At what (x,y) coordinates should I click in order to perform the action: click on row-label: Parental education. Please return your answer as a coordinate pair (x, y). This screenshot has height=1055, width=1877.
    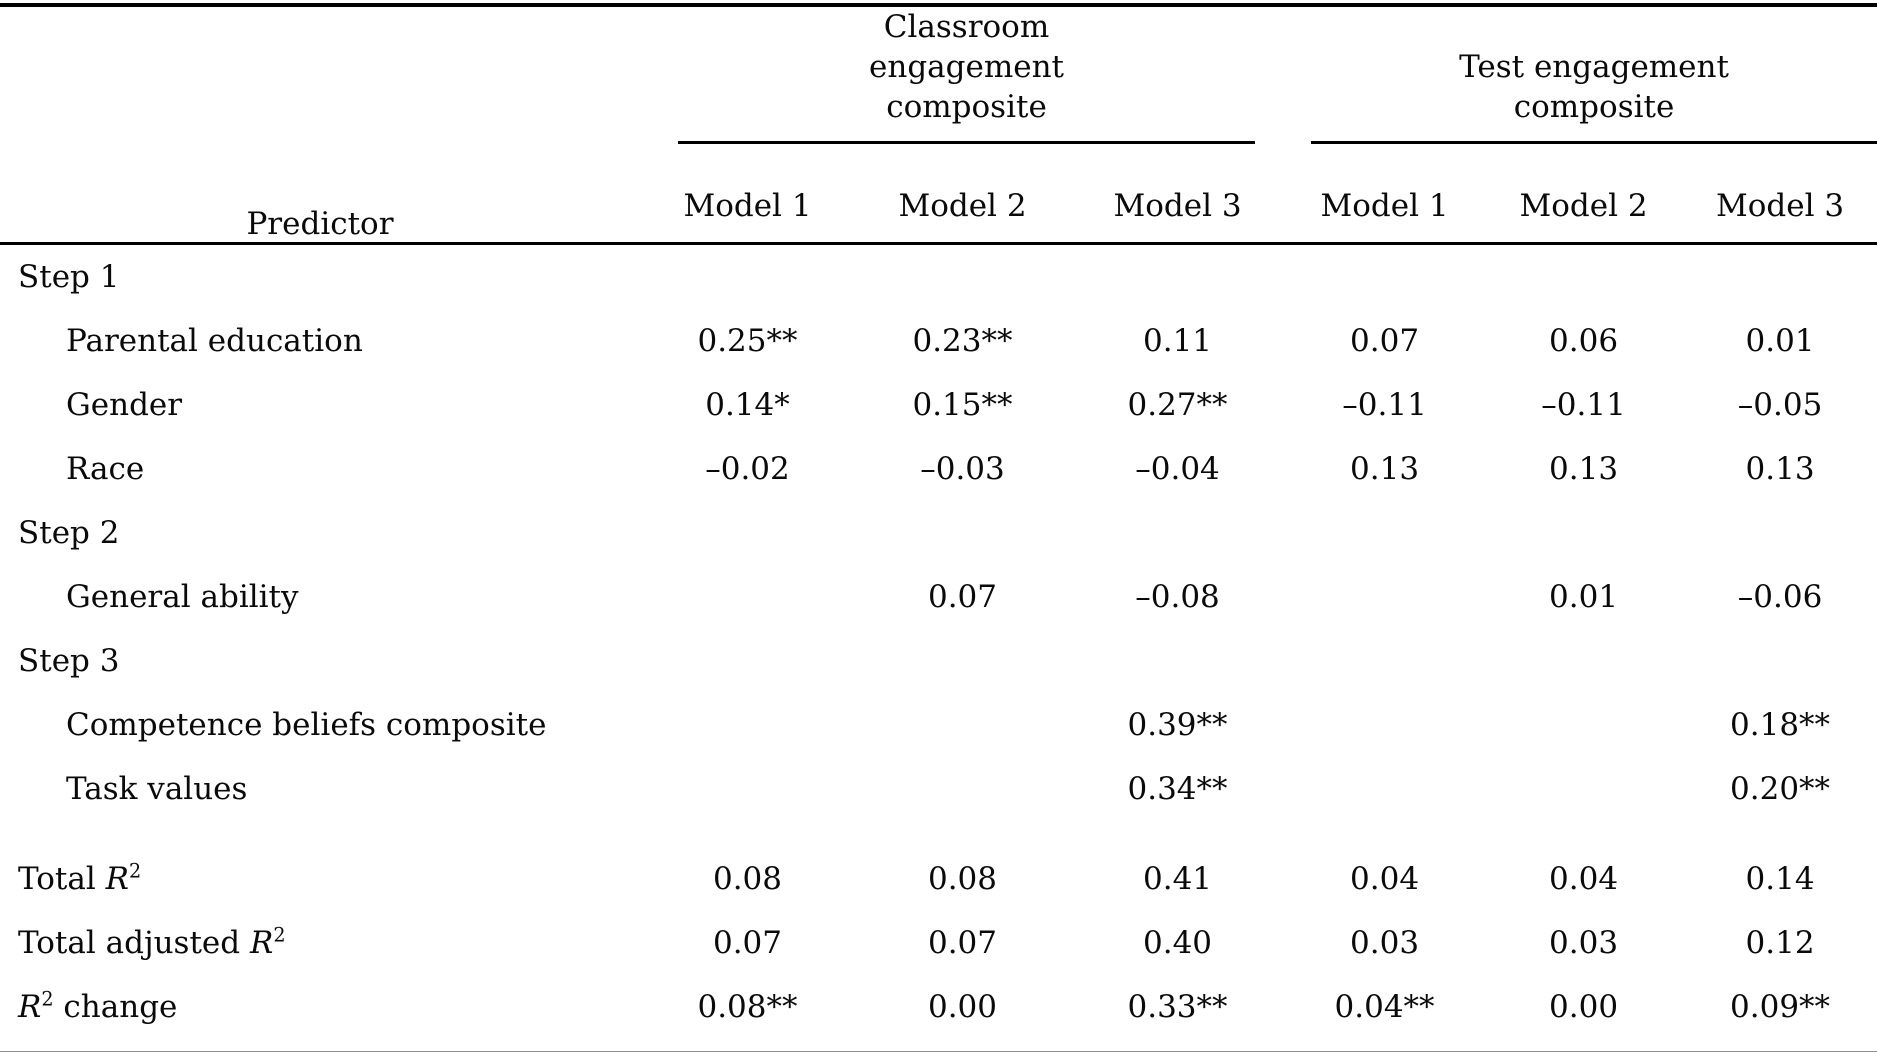
    Looking at the image, I should click on (214, 341).